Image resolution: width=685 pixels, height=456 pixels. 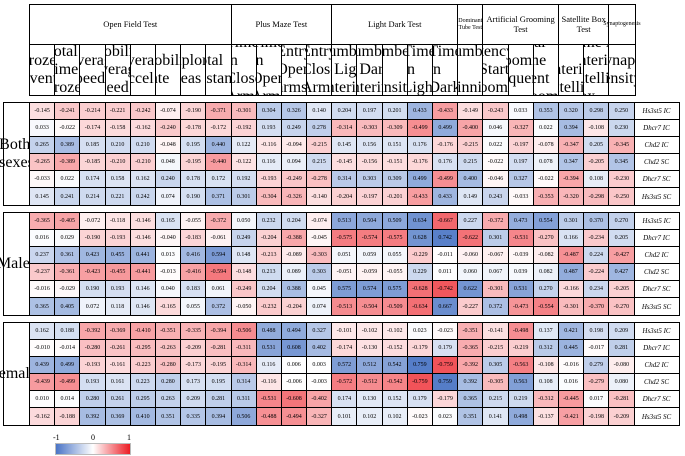 What do you see at coordinates (43, 128) in the screenshot?
I see `heatmap-cell: 0.033` at bounding box center [43, 128].